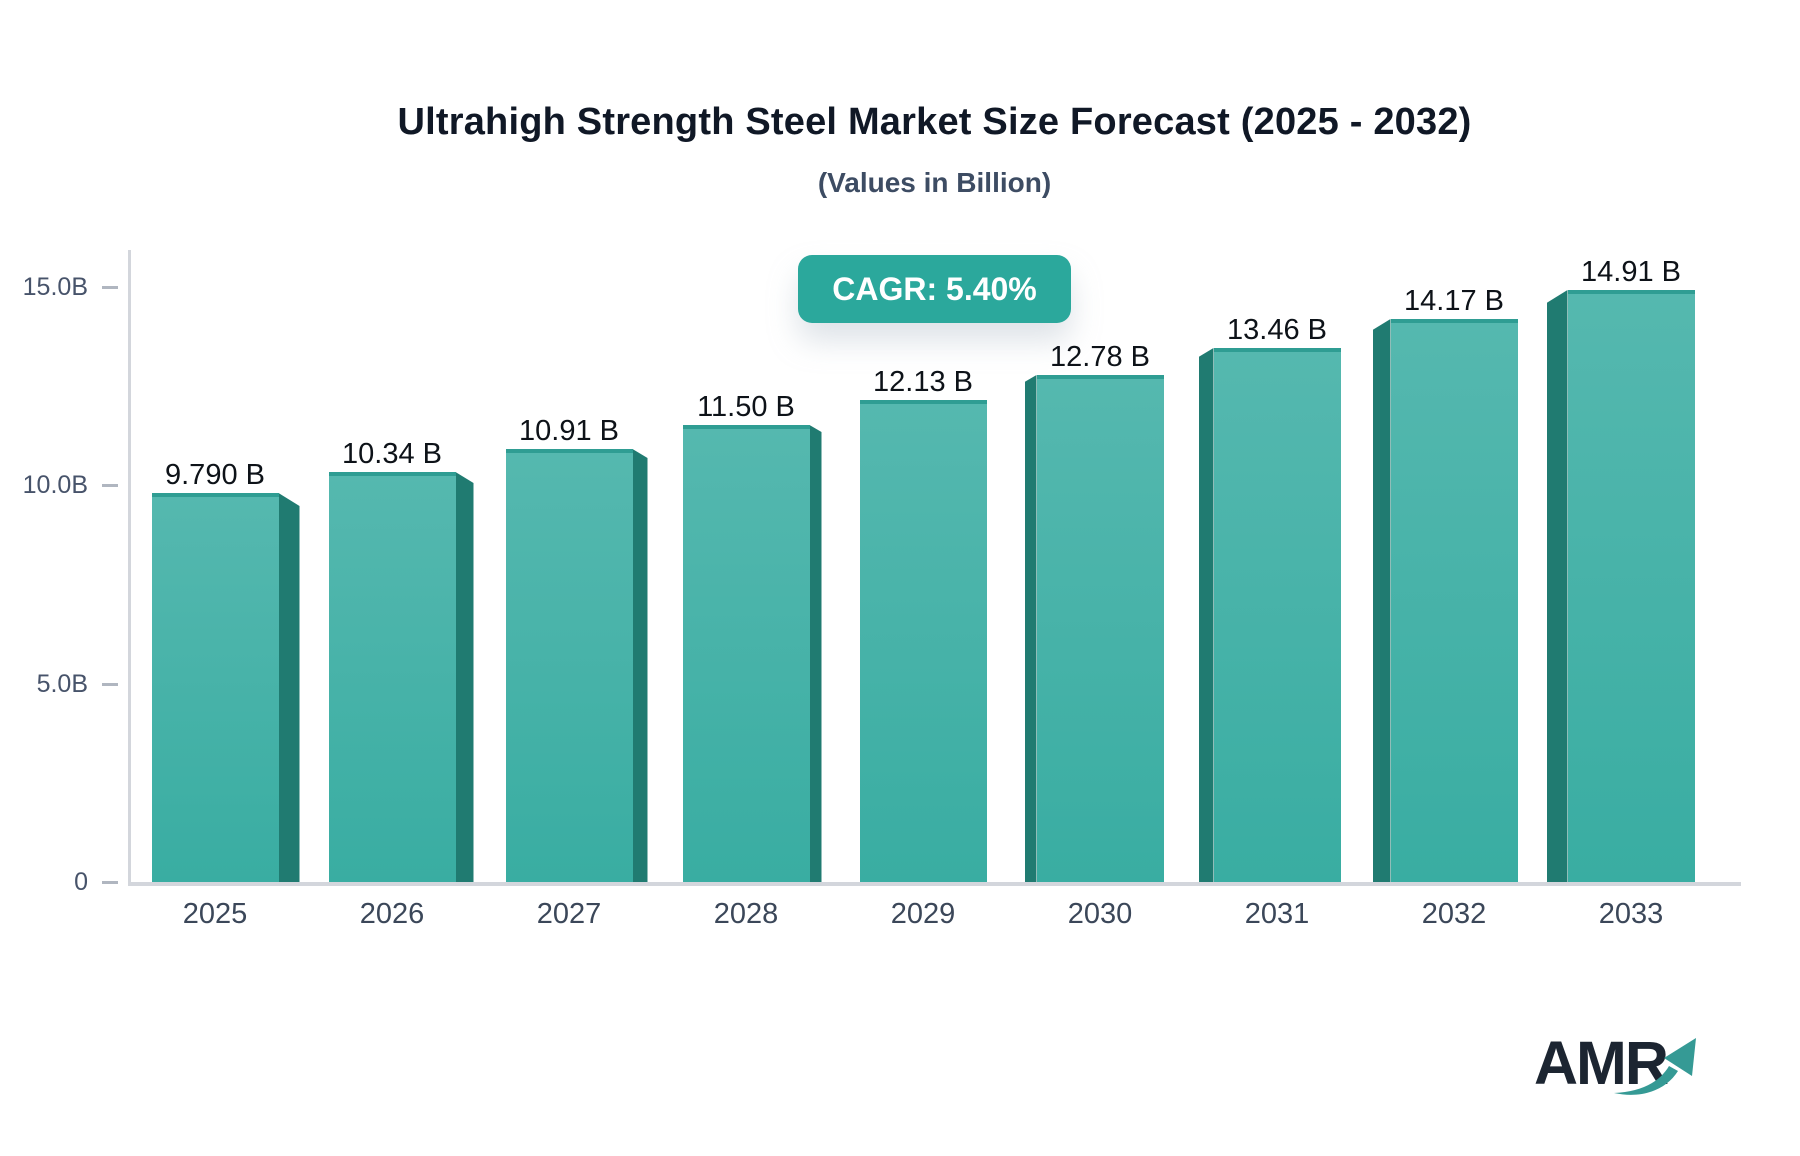 This screenshot has width=1800, height=1156. Describe the element at coordinates (129, 568) in the screenshot. I see `y-axis-line` at that location.